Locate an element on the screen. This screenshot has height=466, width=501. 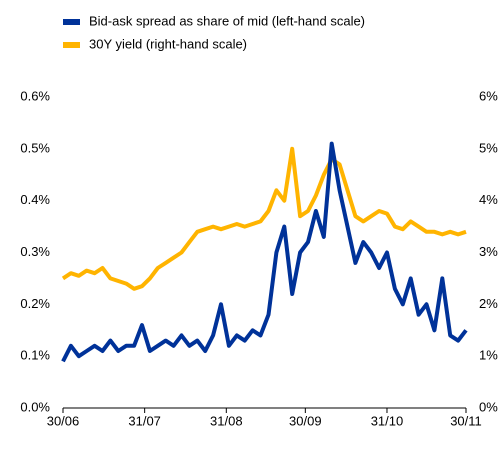
y-tick-label: 0.6% is located at coordinates (35, 95).